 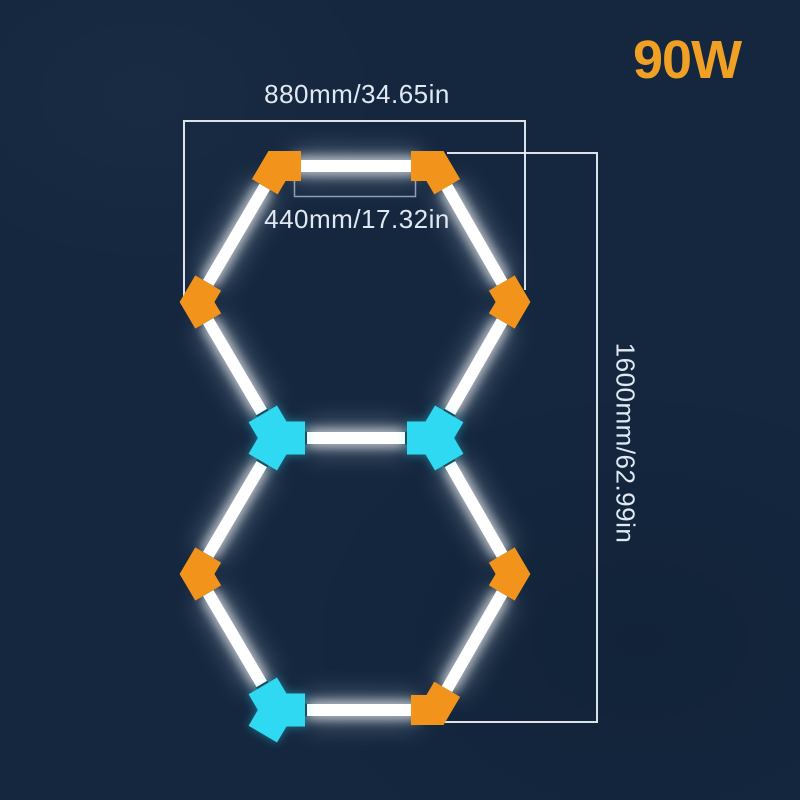 What do you see at coordinates (357, 94) in the screenshot?
I see `dim-width-label: 880mm/34.65in` at bounding box center [357, 94].